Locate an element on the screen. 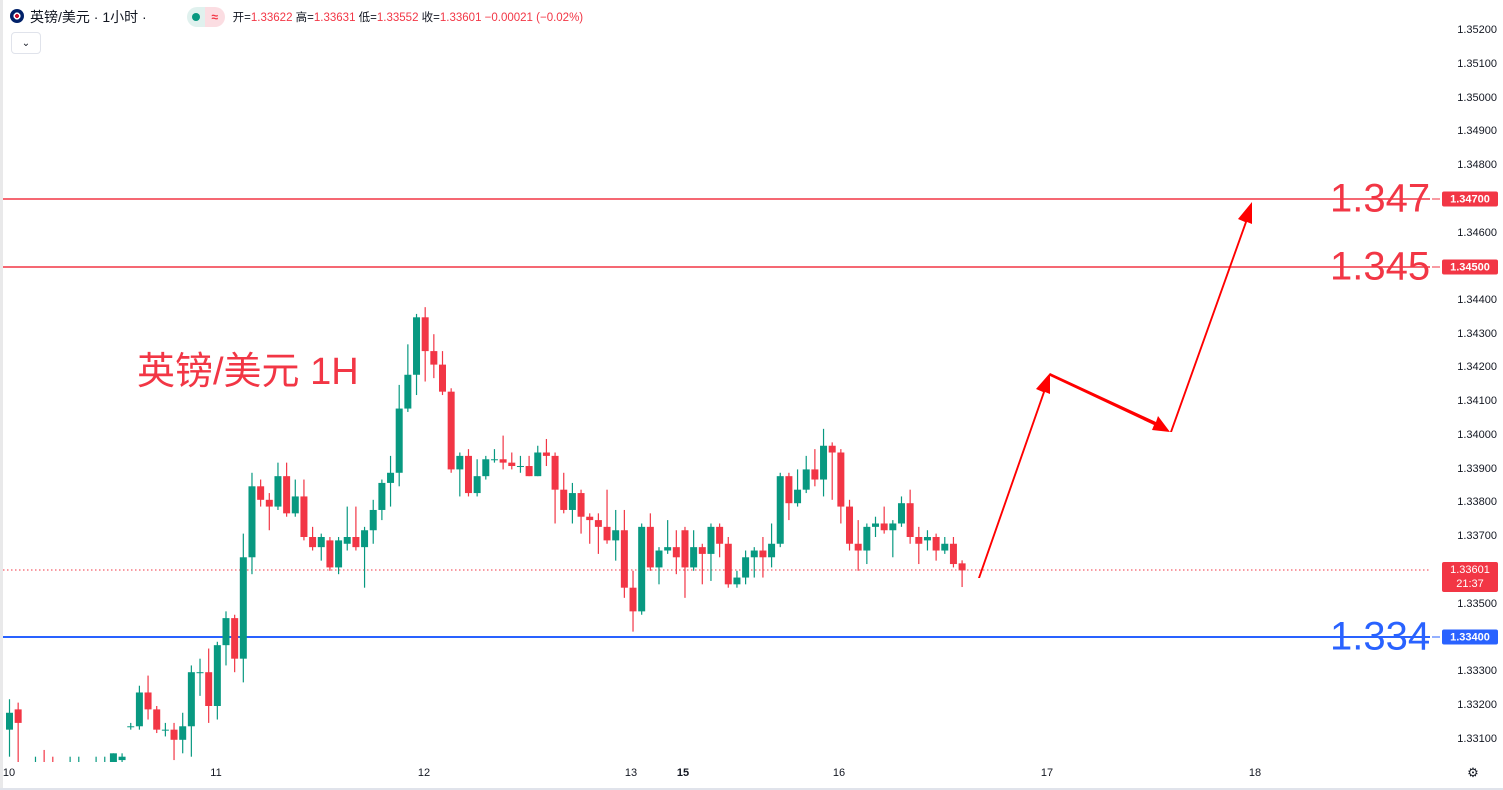 The width and height of the screenshot is (1503, 790). symbol-title: 英镑/美元 · 1小时 · is located at coordinates (88, 17).